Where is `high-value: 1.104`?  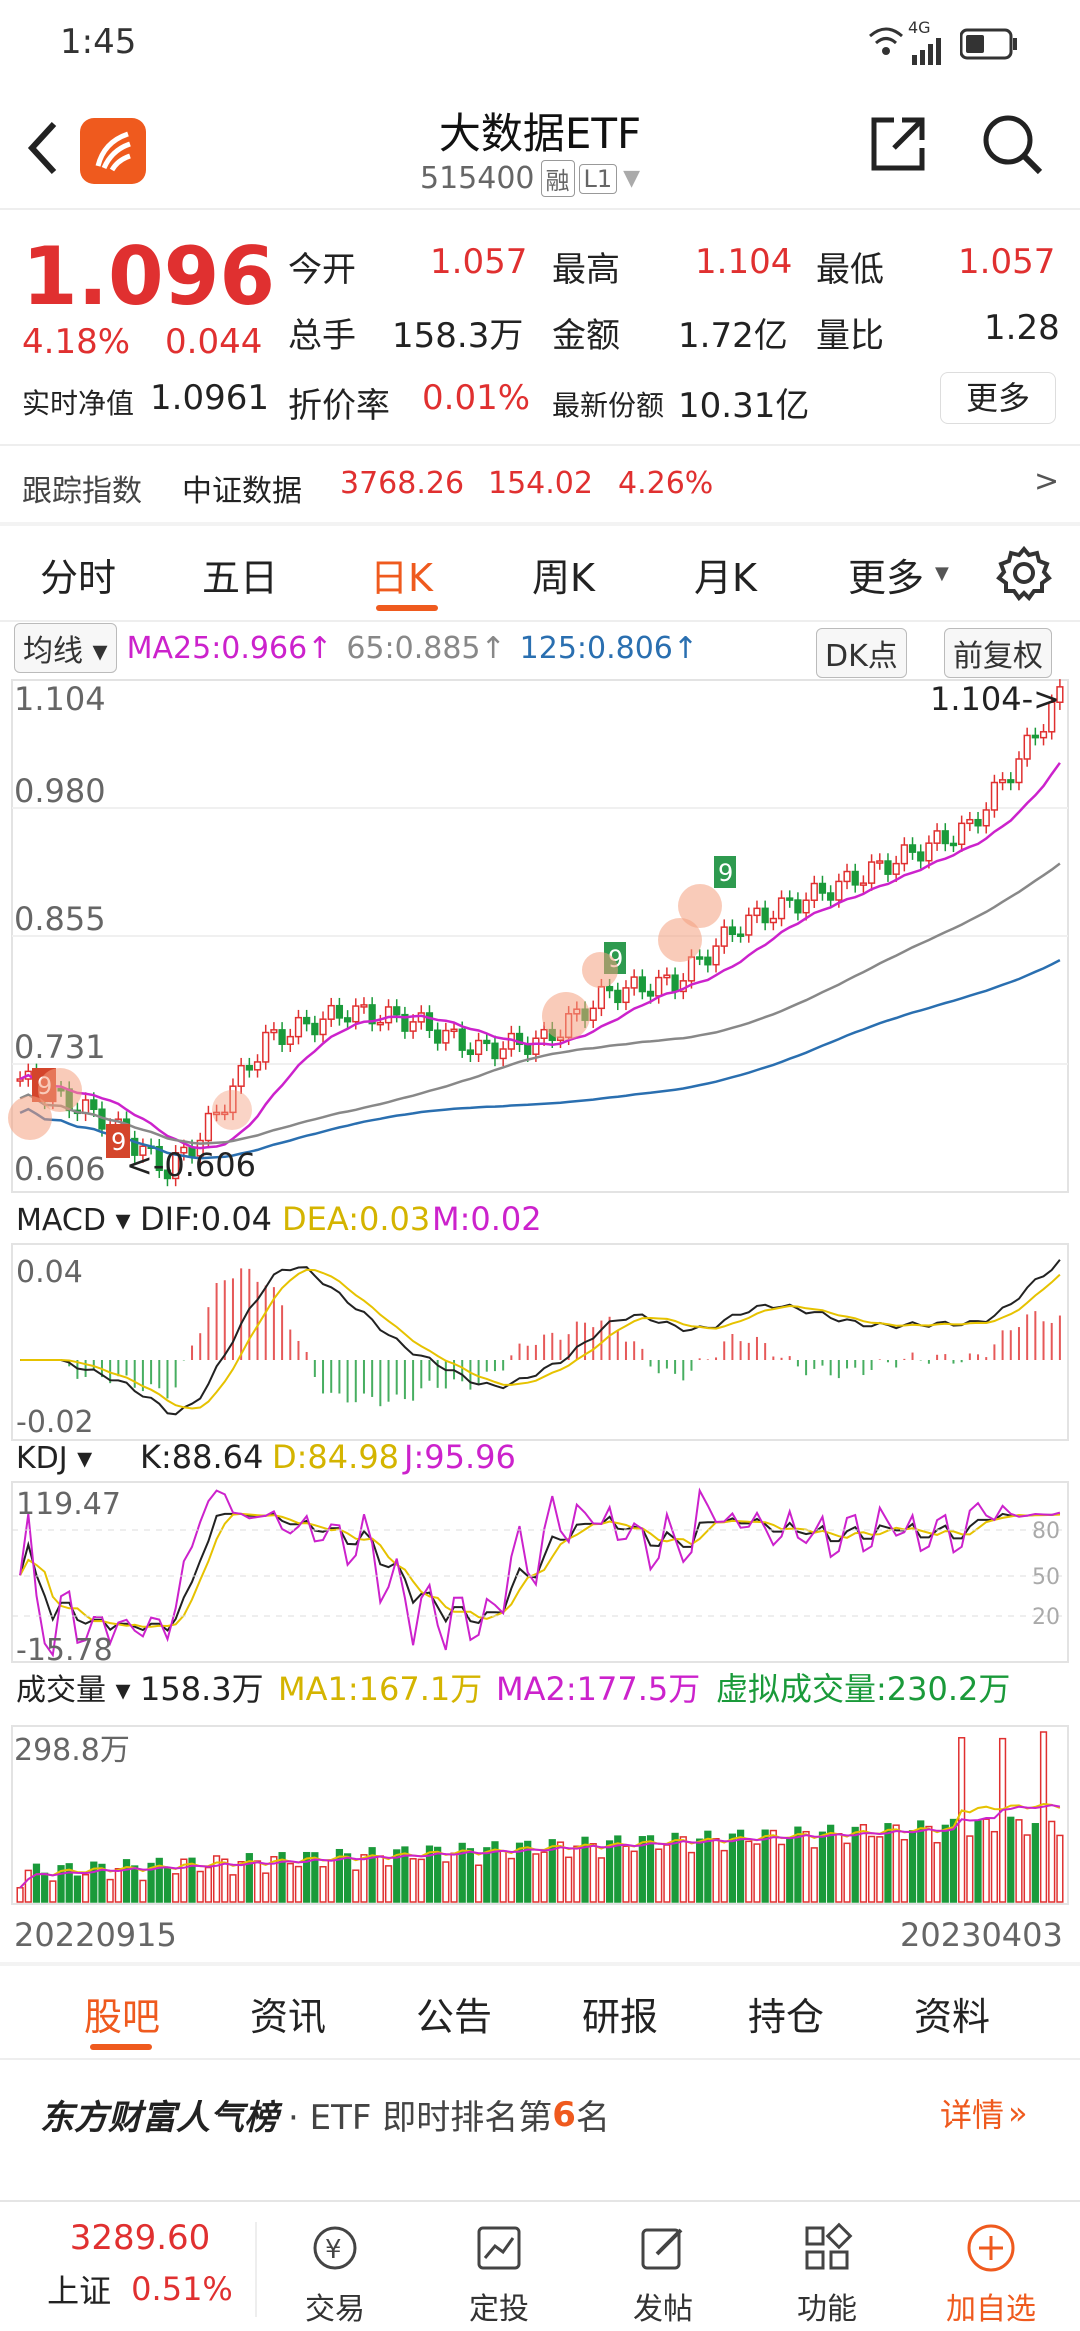 high-value: 1.104 is located at coordinates (744, 262).